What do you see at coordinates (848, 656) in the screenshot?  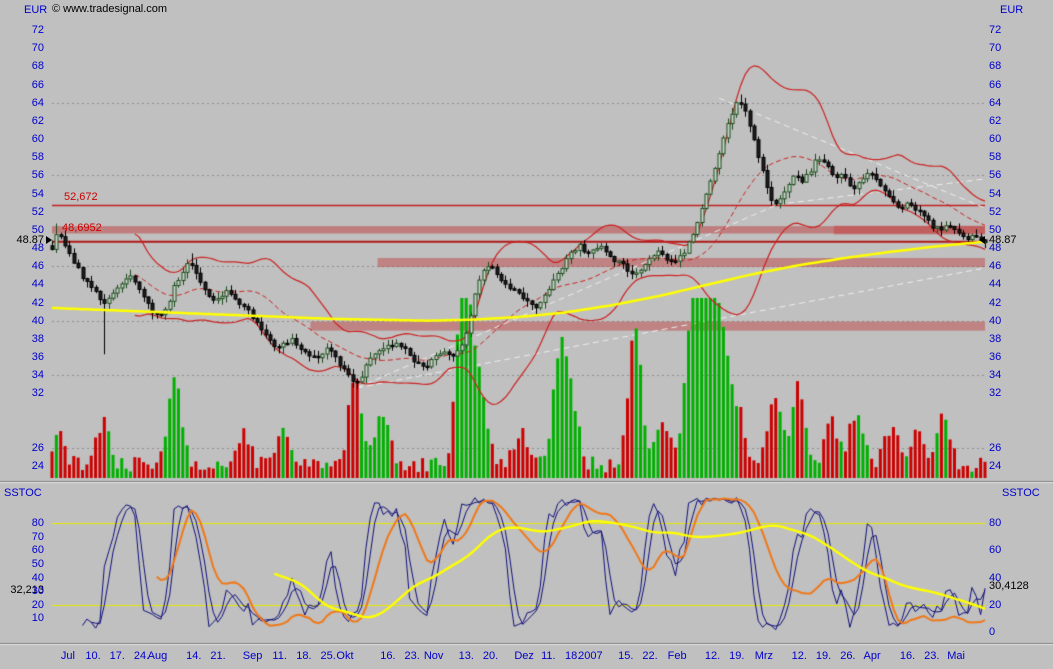 I see `x-axis-tick-label: 26.` at bounding box center [848, 656].